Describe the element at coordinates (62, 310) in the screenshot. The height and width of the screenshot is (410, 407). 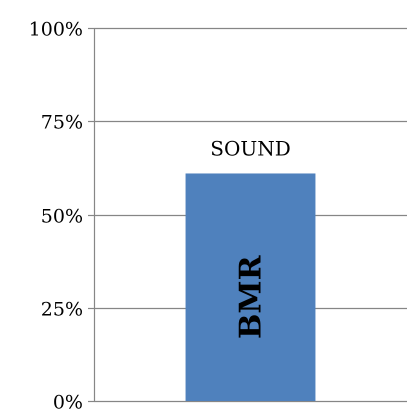
I see `y-tick-label: 25%` at that location.